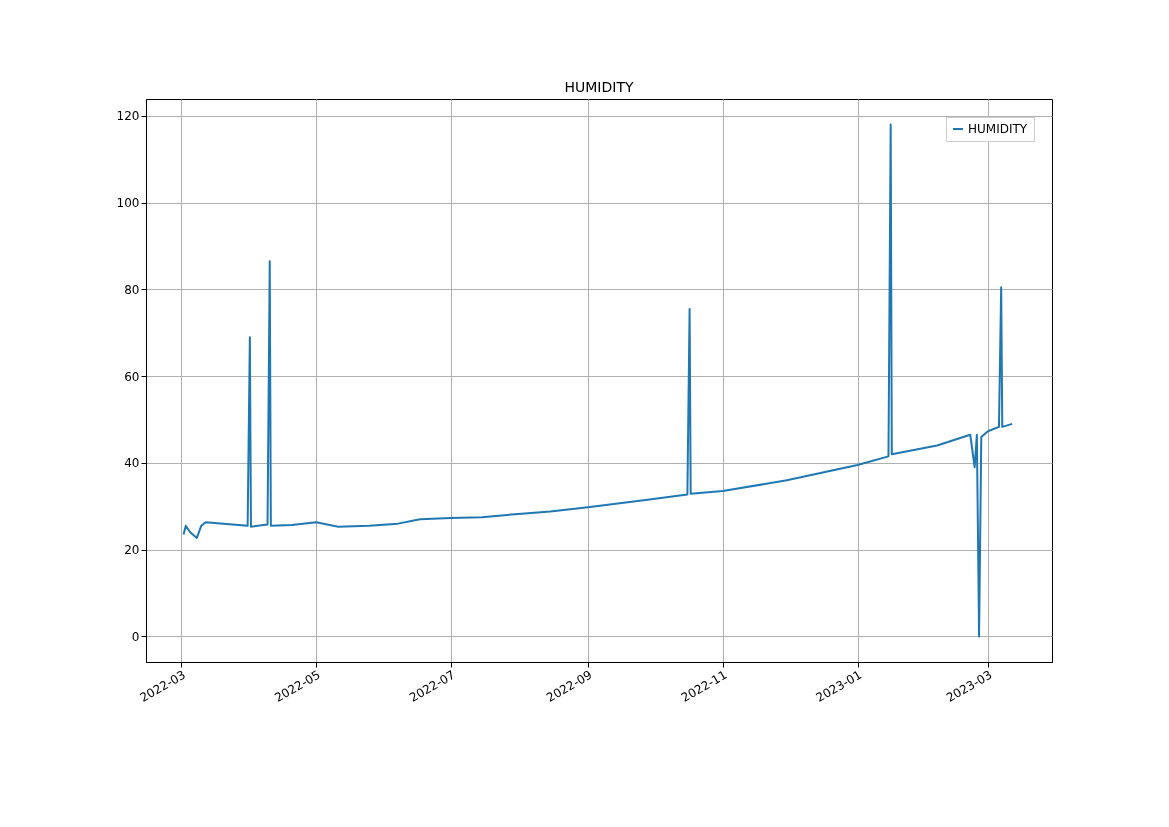 The image size is (1169, 827). I want to click on y-tick-label: 120, so click(128, 116).